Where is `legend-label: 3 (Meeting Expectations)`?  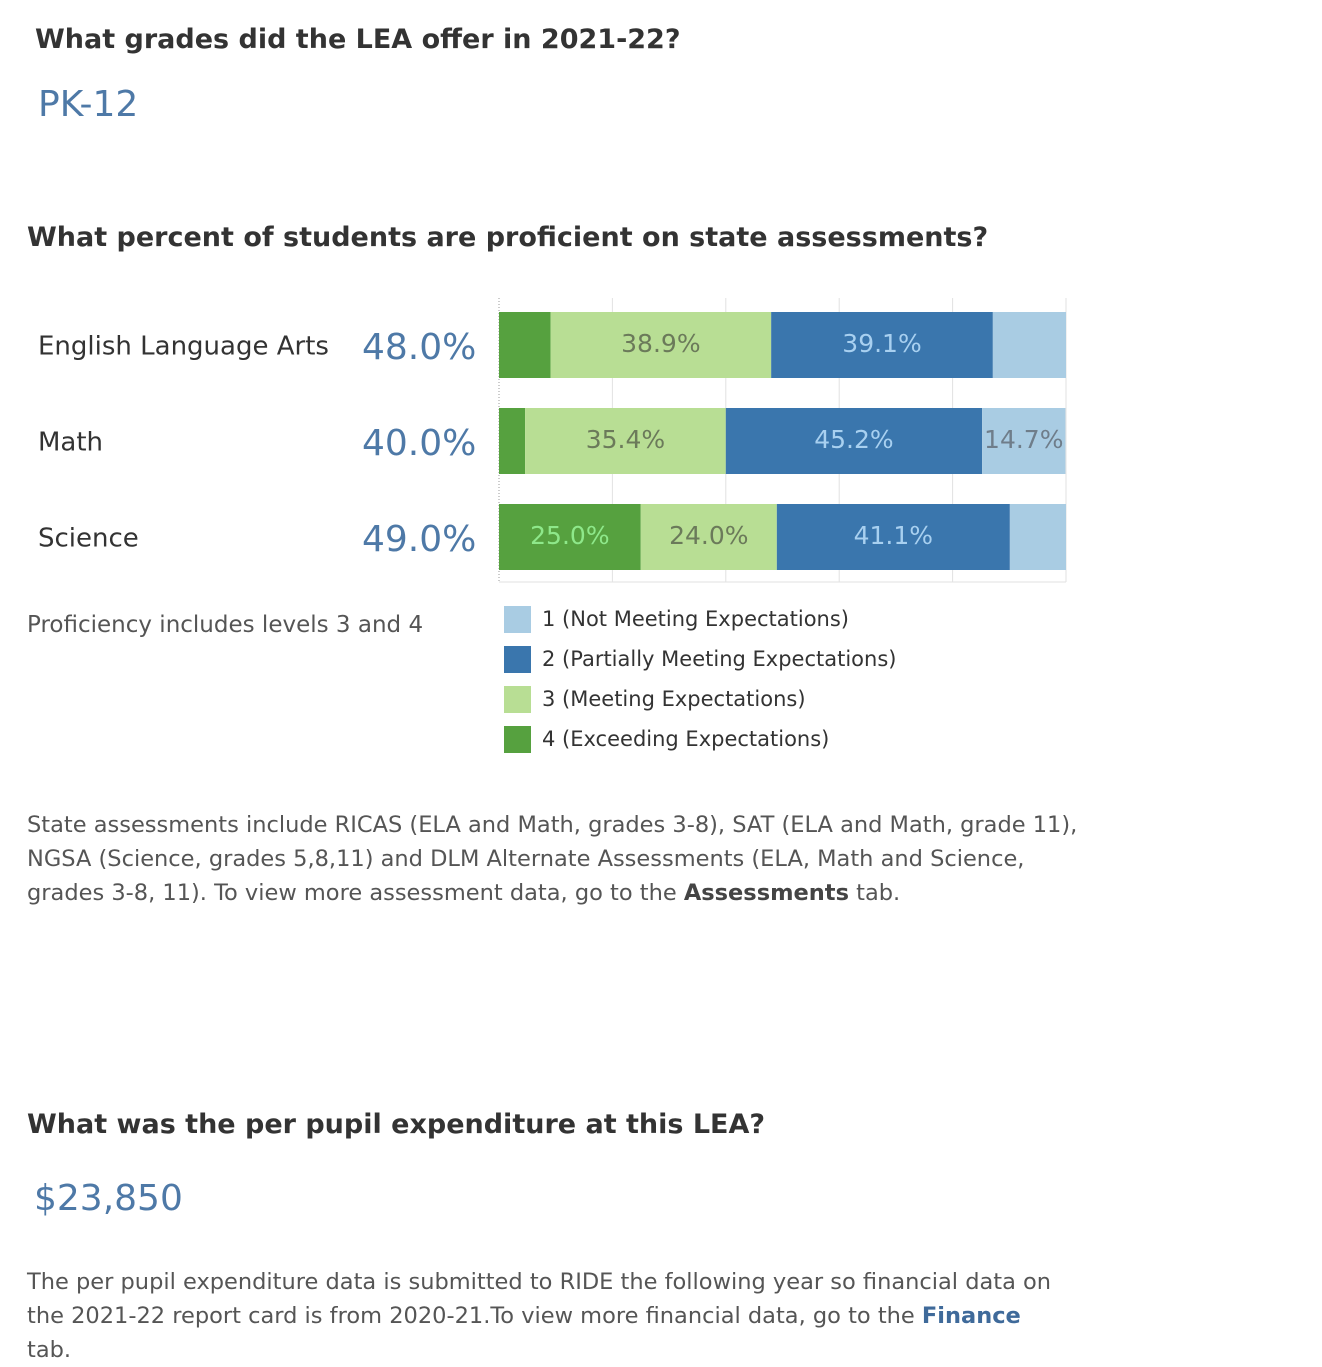
legend-label: 3 (Meeting Expectations) is located at coordinates (674, 699).